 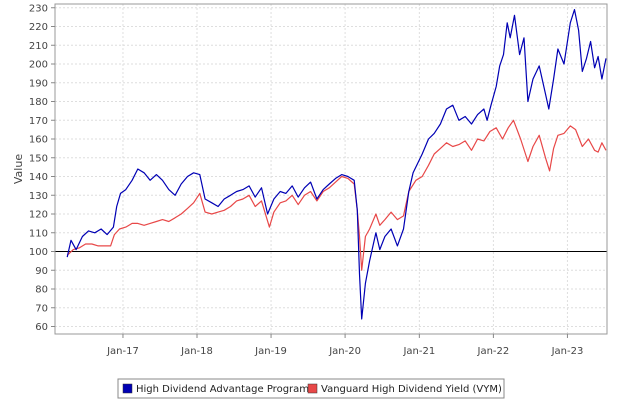 What do you see at coordinates (38, 140) in the screenshot?
I see `y-tick-label: 160` at bounding box center [38, 140].